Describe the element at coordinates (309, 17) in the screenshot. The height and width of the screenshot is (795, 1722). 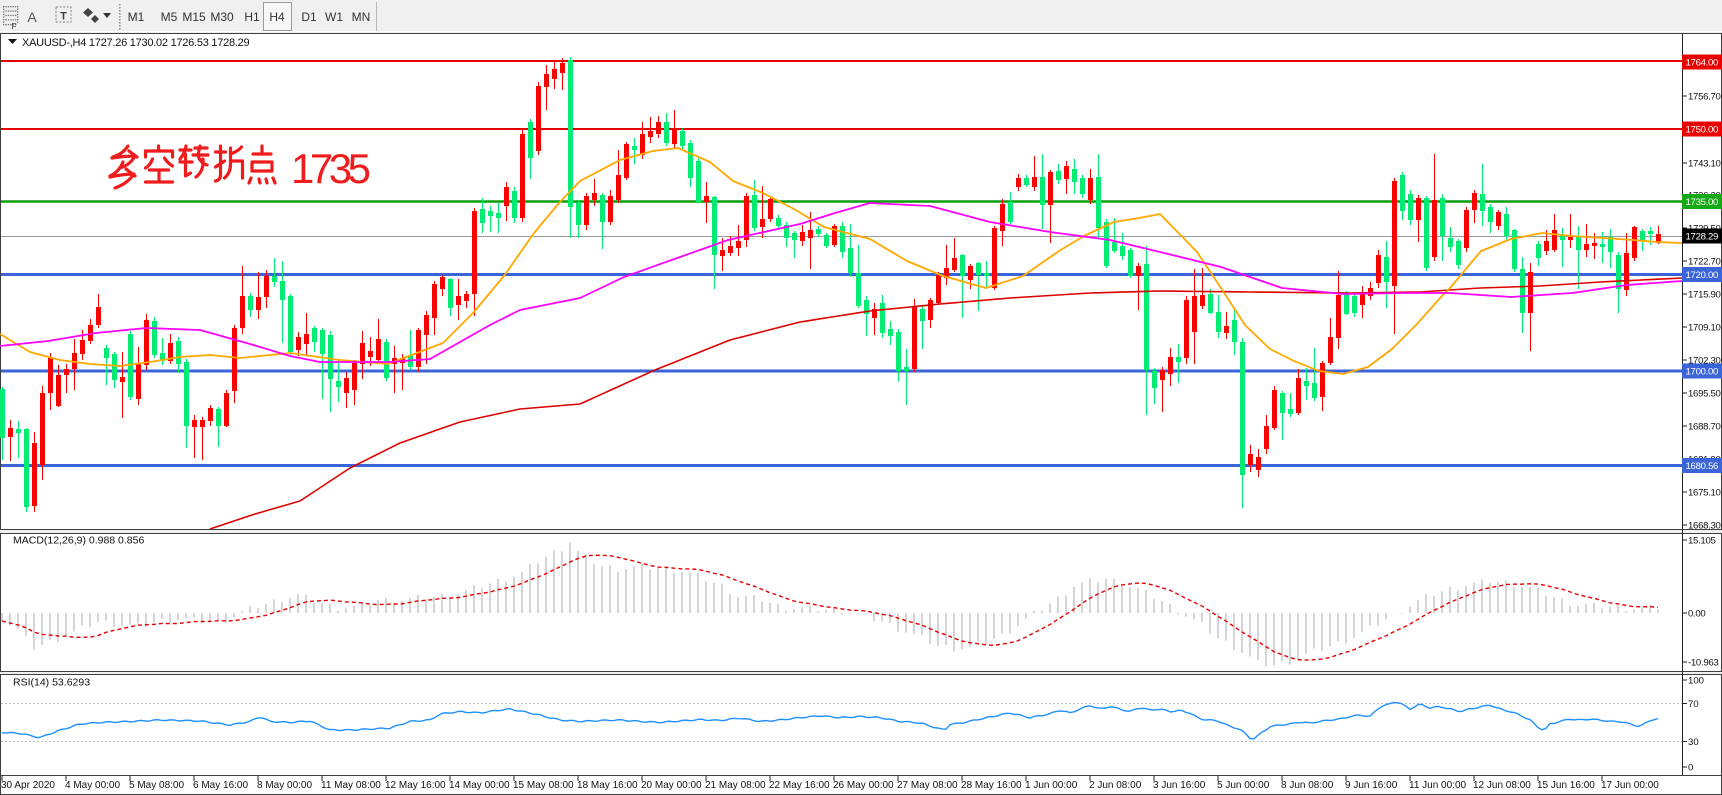
I see `svg-text: D1` at that location.